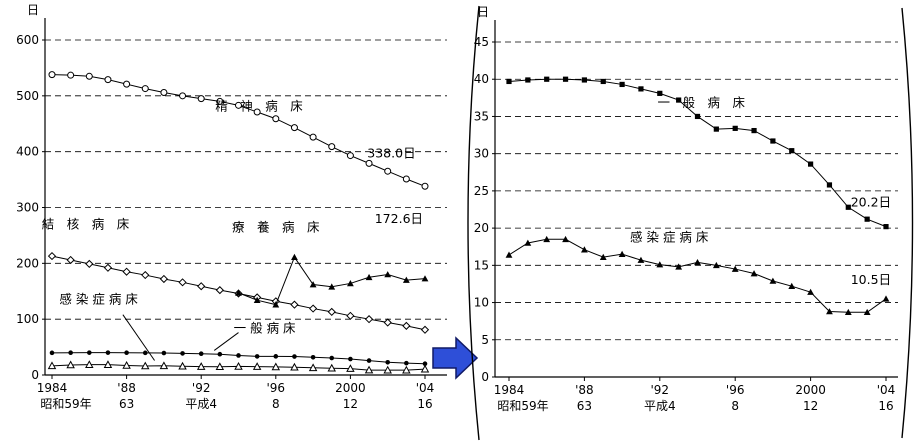  I want to click on series-annotation: 感 染 症 病 床, so click(669, 237).